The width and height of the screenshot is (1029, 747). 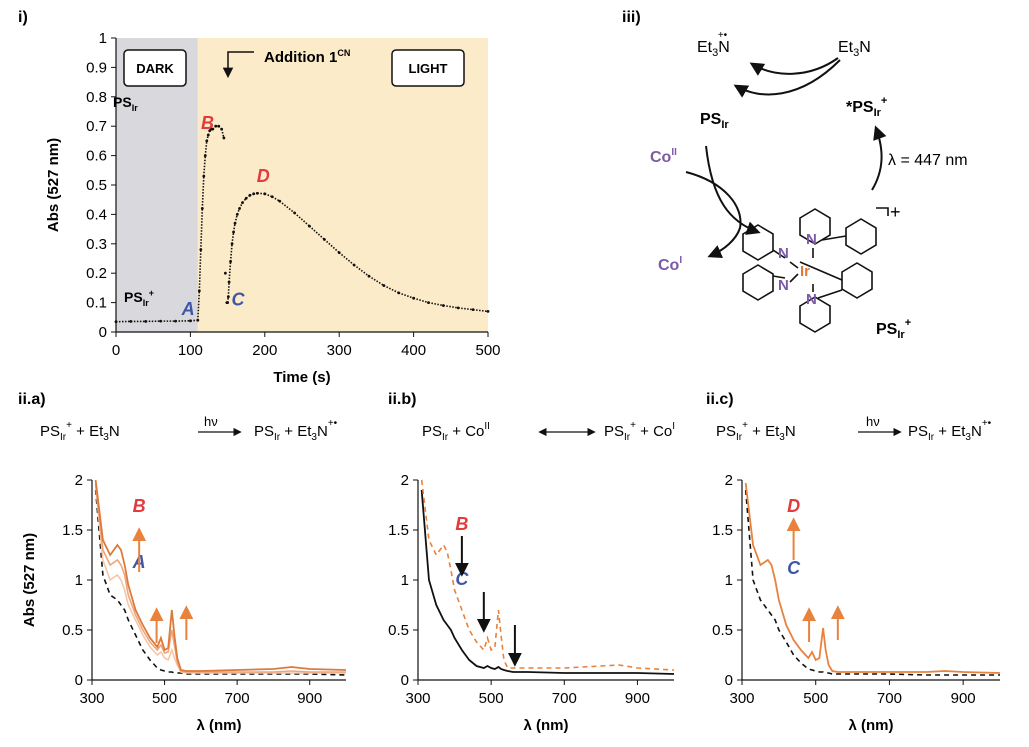 What do you see at coordinates (296, 430) in the screenshot?
I see `equation-ii-a-products: PSIr + Et3N+•` at bounding box center [296, 430].